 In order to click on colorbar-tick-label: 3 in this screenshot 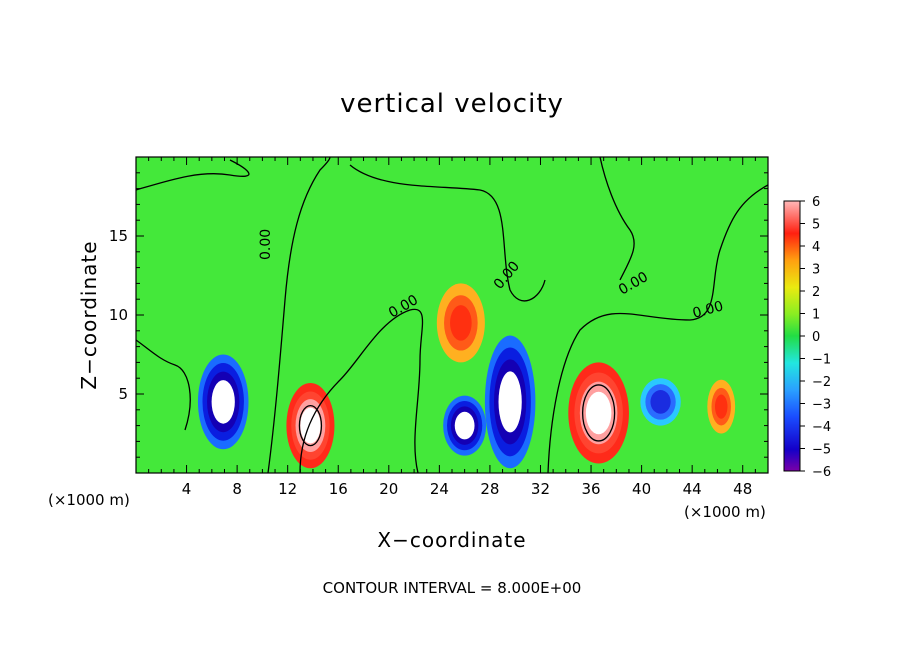, I will do `click(816, 270)`.